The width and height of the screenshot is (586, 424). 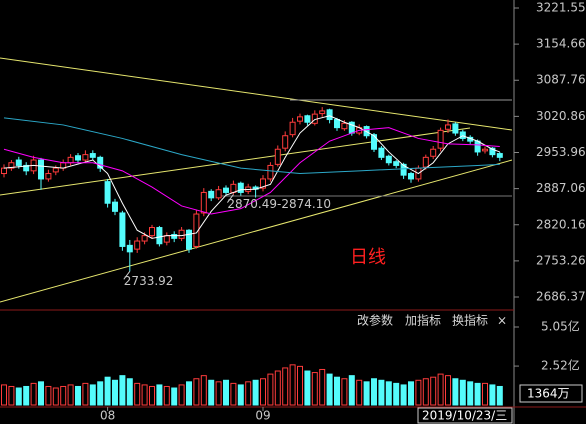 What do you see at coordinates (561, 224) in the screenshot?
I see `y-tick-label: 2820.16` at bounding box center [561, 224].